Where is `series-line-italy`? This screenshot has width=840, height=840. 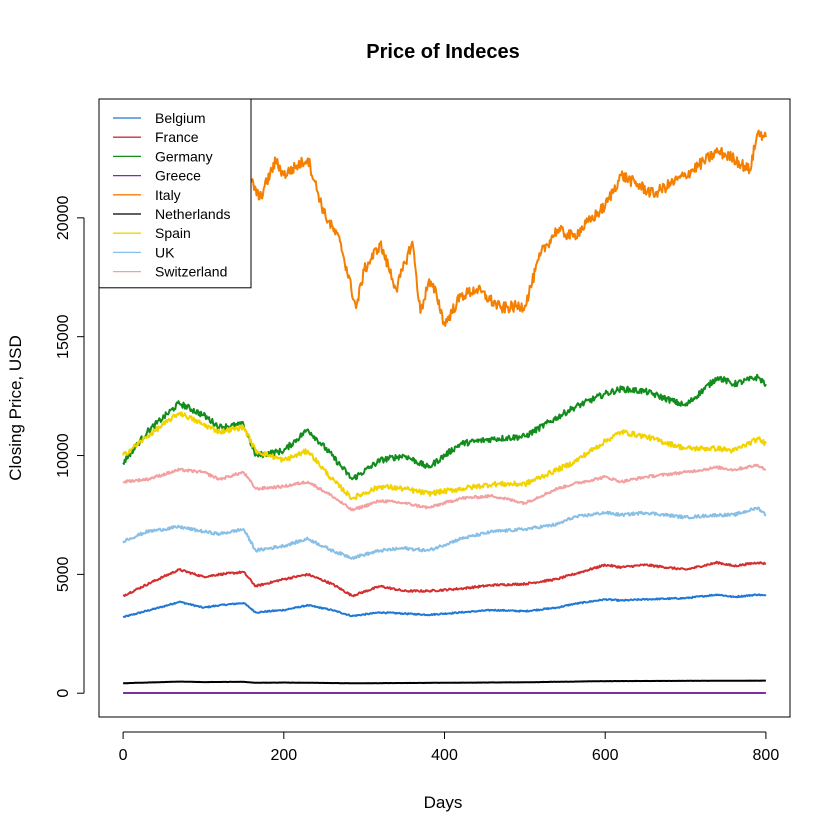 series-line-italy is located at coordinates (508, 228).